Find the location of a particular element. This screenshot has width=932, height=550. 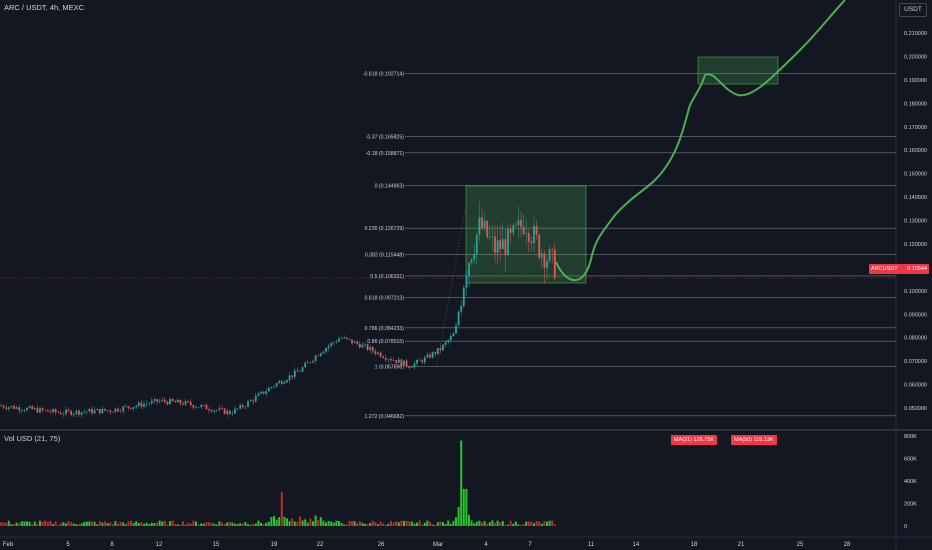

fib-level-label: -0.18 (0.158871) is located at coordinates (385, 154).